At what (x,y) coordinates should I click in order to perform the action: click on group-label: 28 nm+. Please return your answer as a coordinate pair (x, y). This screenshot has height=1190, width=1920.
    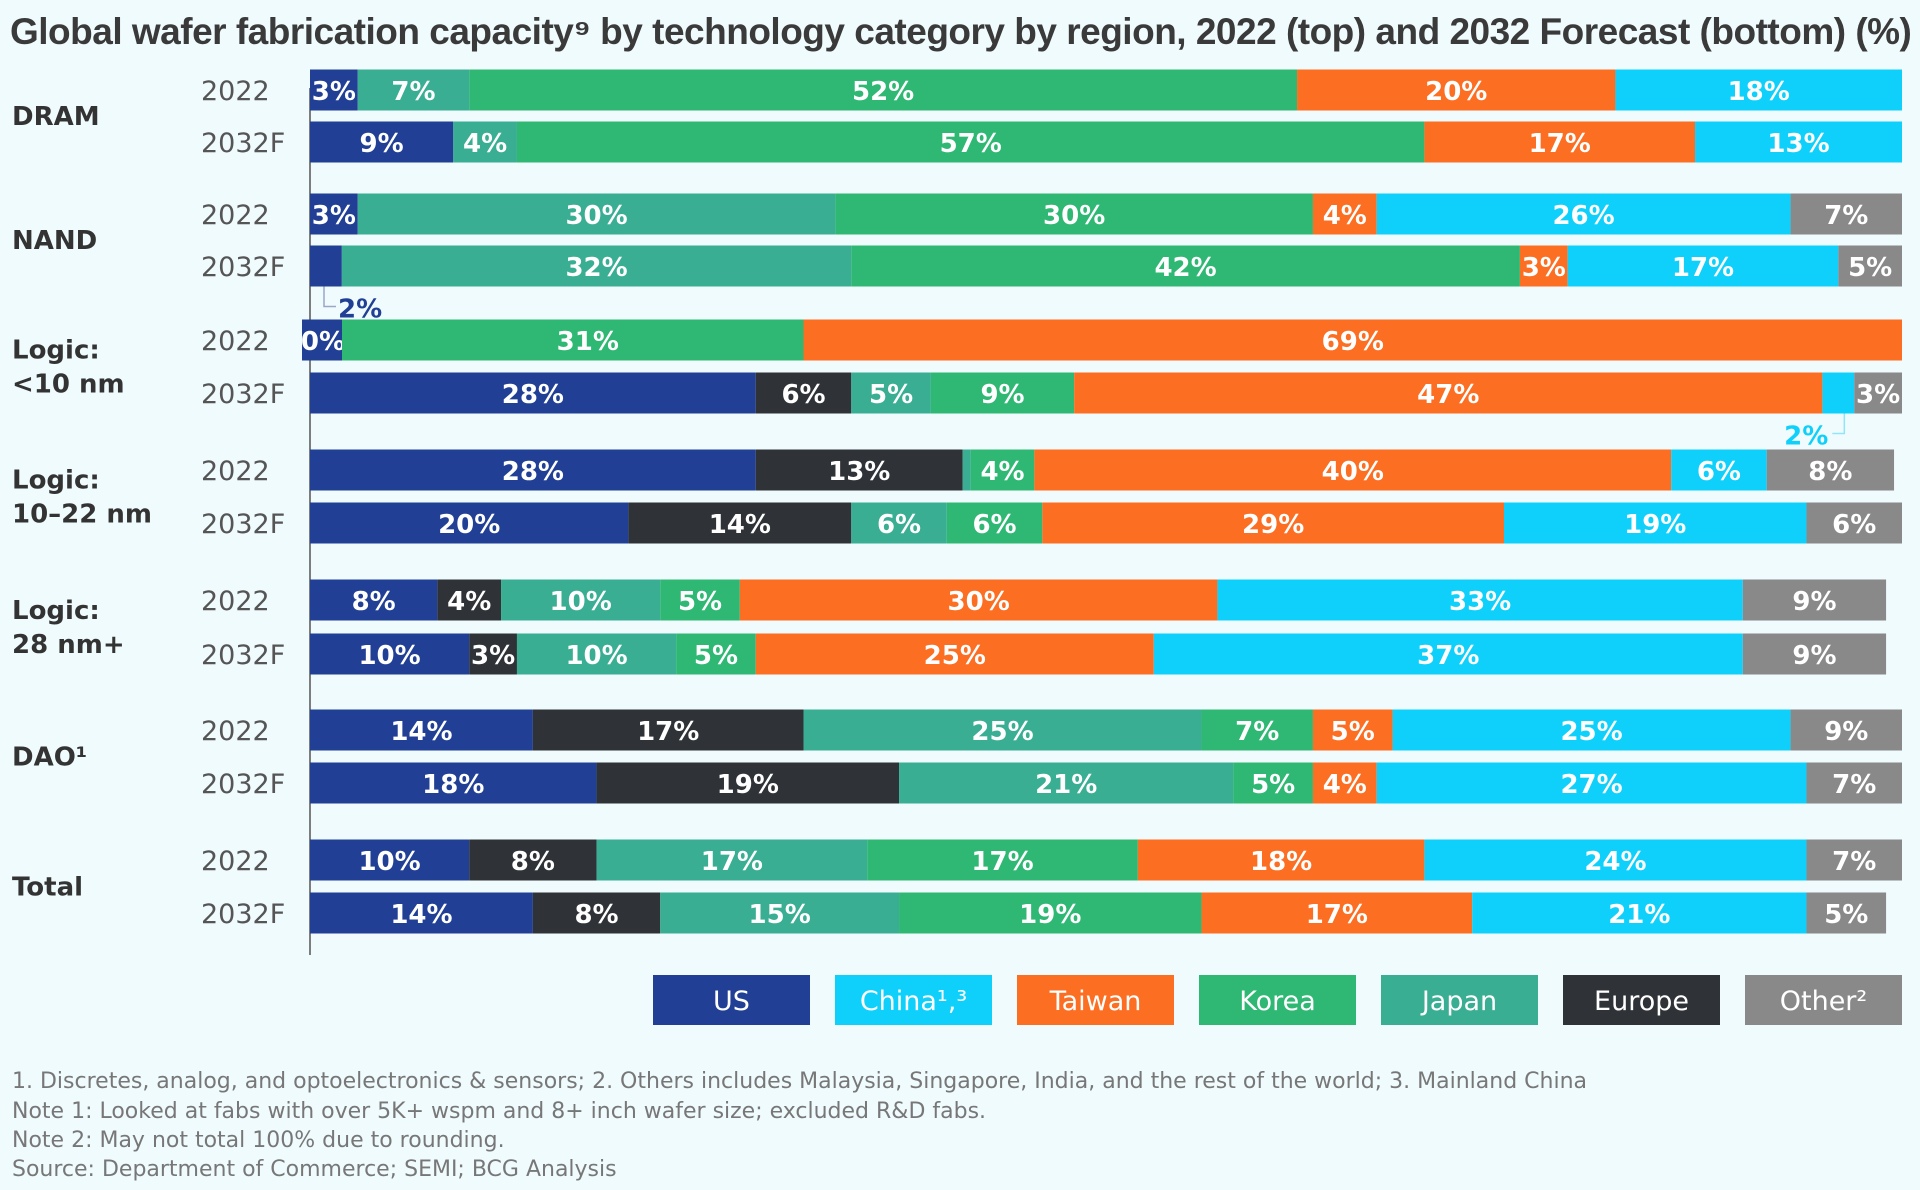
    Looking at the image, I should click on (68, 645).